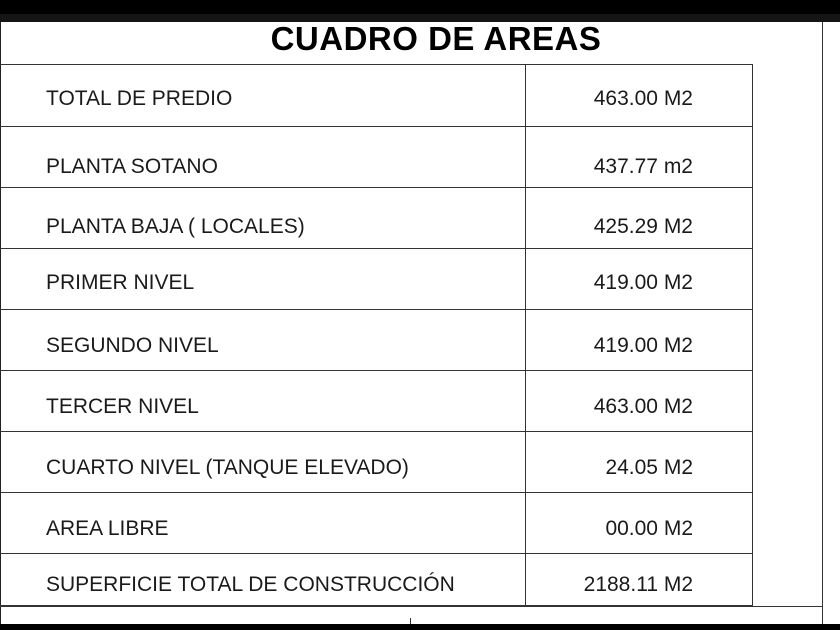 The height and width of the screenshot is (630, 840). What do you see at coordinates (376, 401) in the screenshot?
I see `table-row: TERCER NIVEL 463.00 M2` at bounding box center [376, 401].